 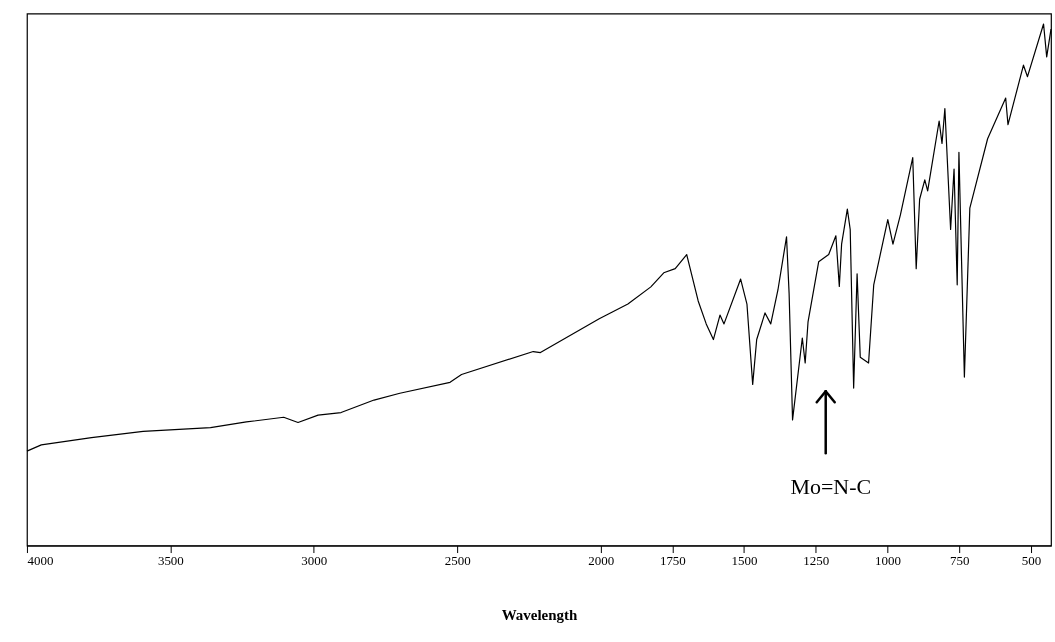 I want to click on x-tick-label: 1500, so click(x=744, y=561).